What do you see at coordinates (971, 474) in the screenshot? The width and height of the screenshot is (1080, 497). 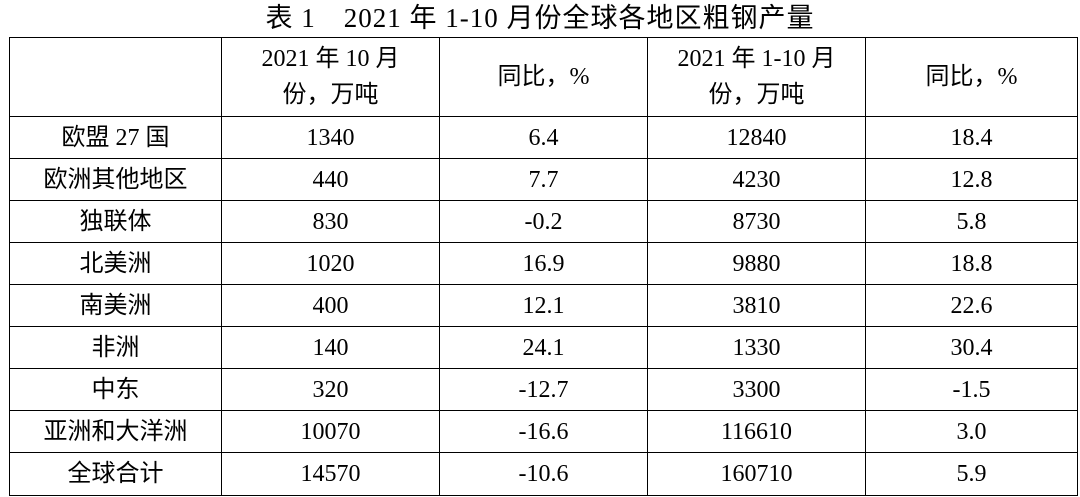 I see `cell-total-ytd-yoy: 5.9` at bounding box center [971, 474].